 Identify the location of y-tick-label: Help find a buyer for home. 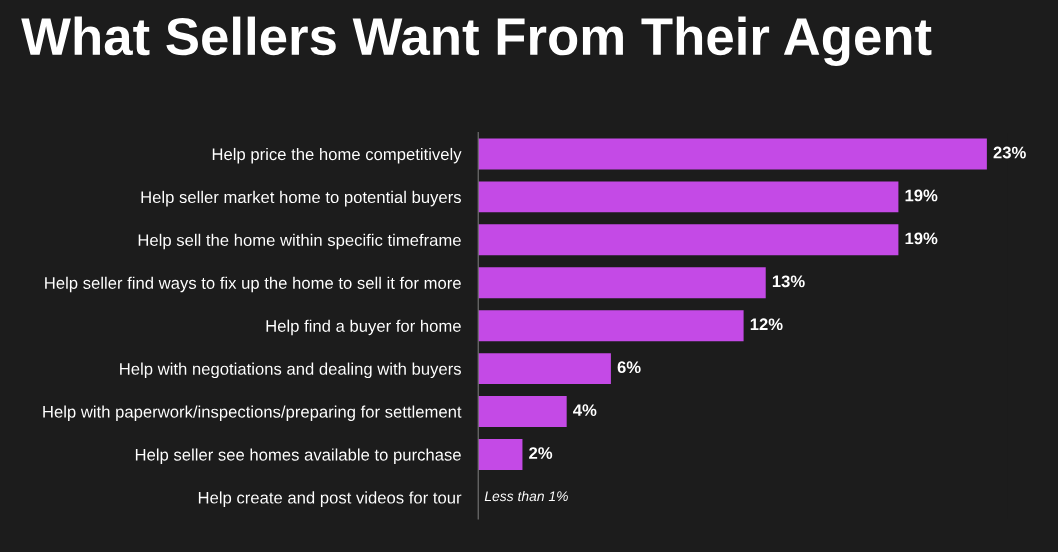
(363, 327).